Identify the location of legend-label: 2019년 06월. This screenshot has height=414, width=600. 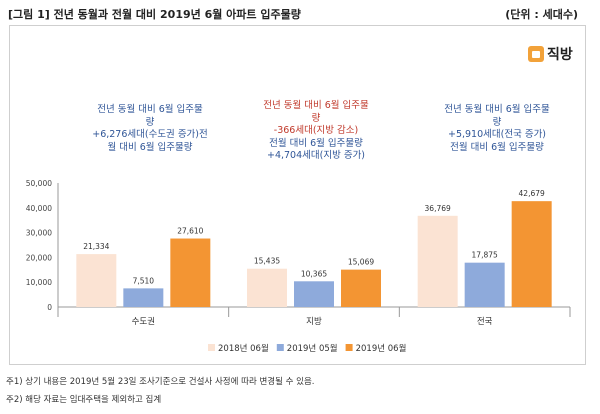
(381, 348).